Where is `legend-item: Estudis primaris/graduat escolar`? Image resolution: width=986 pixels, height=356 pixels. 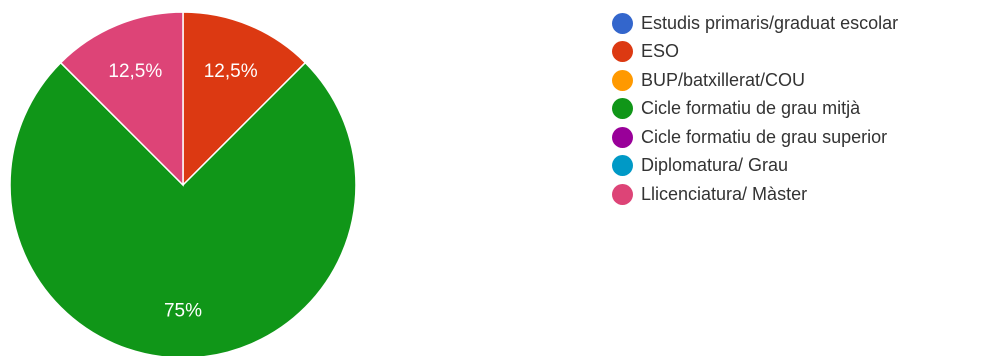 legend-item: Estudis primaris/graduat escolar is located at coordinates (755, 23).